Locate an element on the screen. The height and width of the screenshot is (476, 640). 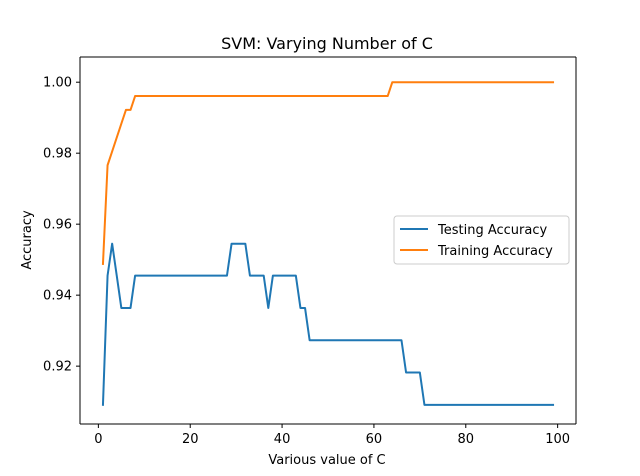
y-tick-label: 0.96 is located at coordinates (57, 225).